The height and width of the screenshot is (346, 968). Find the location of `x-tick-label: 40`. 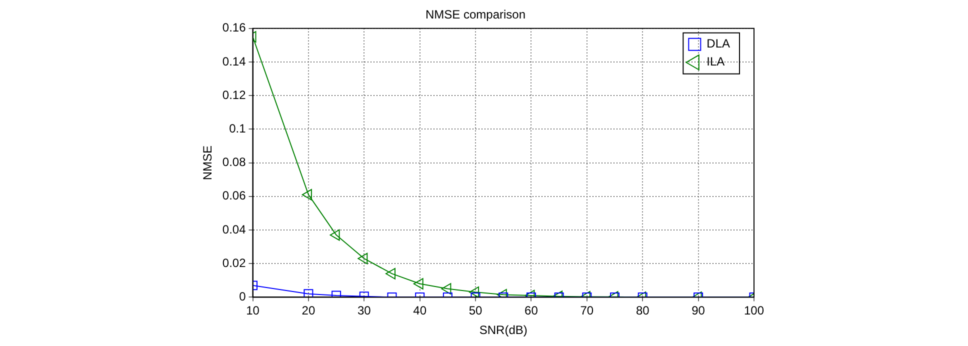

x-tick-label: 40 is located at coordinates (420, 311).